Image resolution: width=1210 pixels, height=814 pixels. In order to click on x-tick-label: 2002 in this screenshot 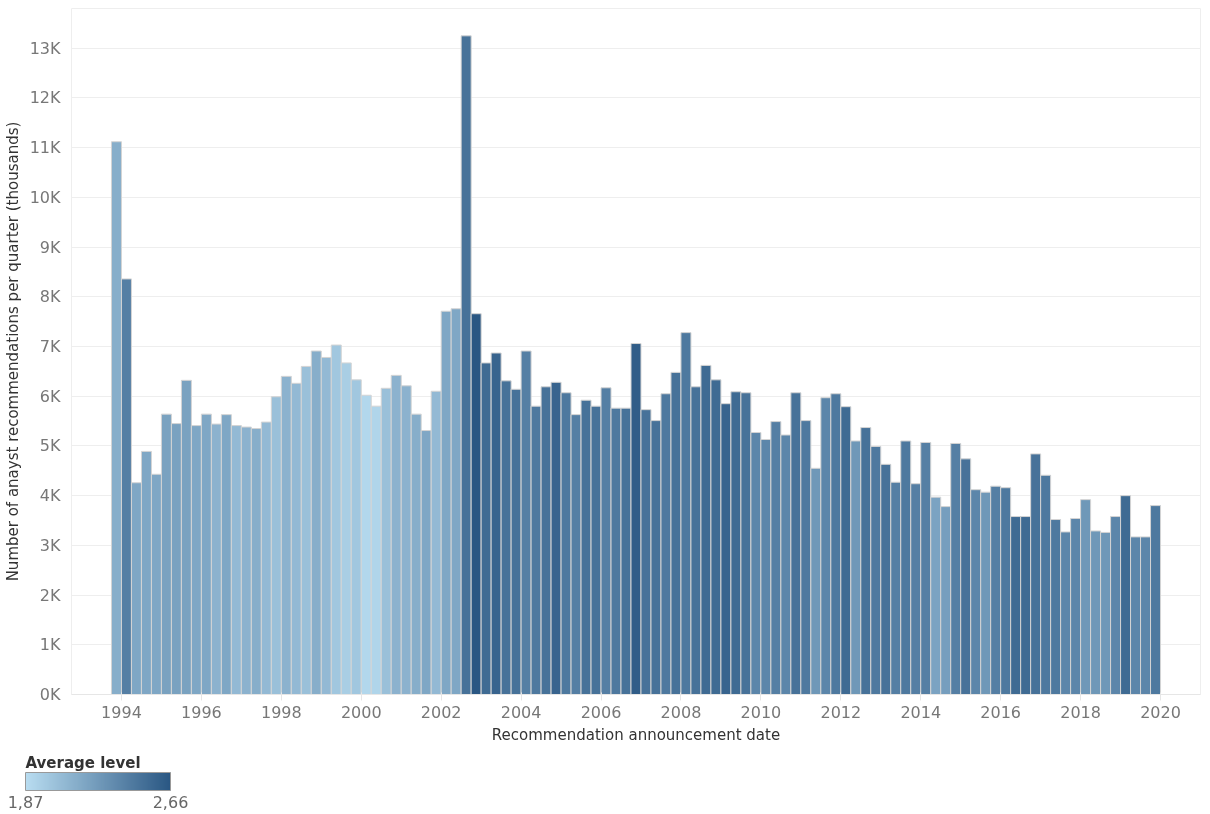, I will do `click(441, 712)`.